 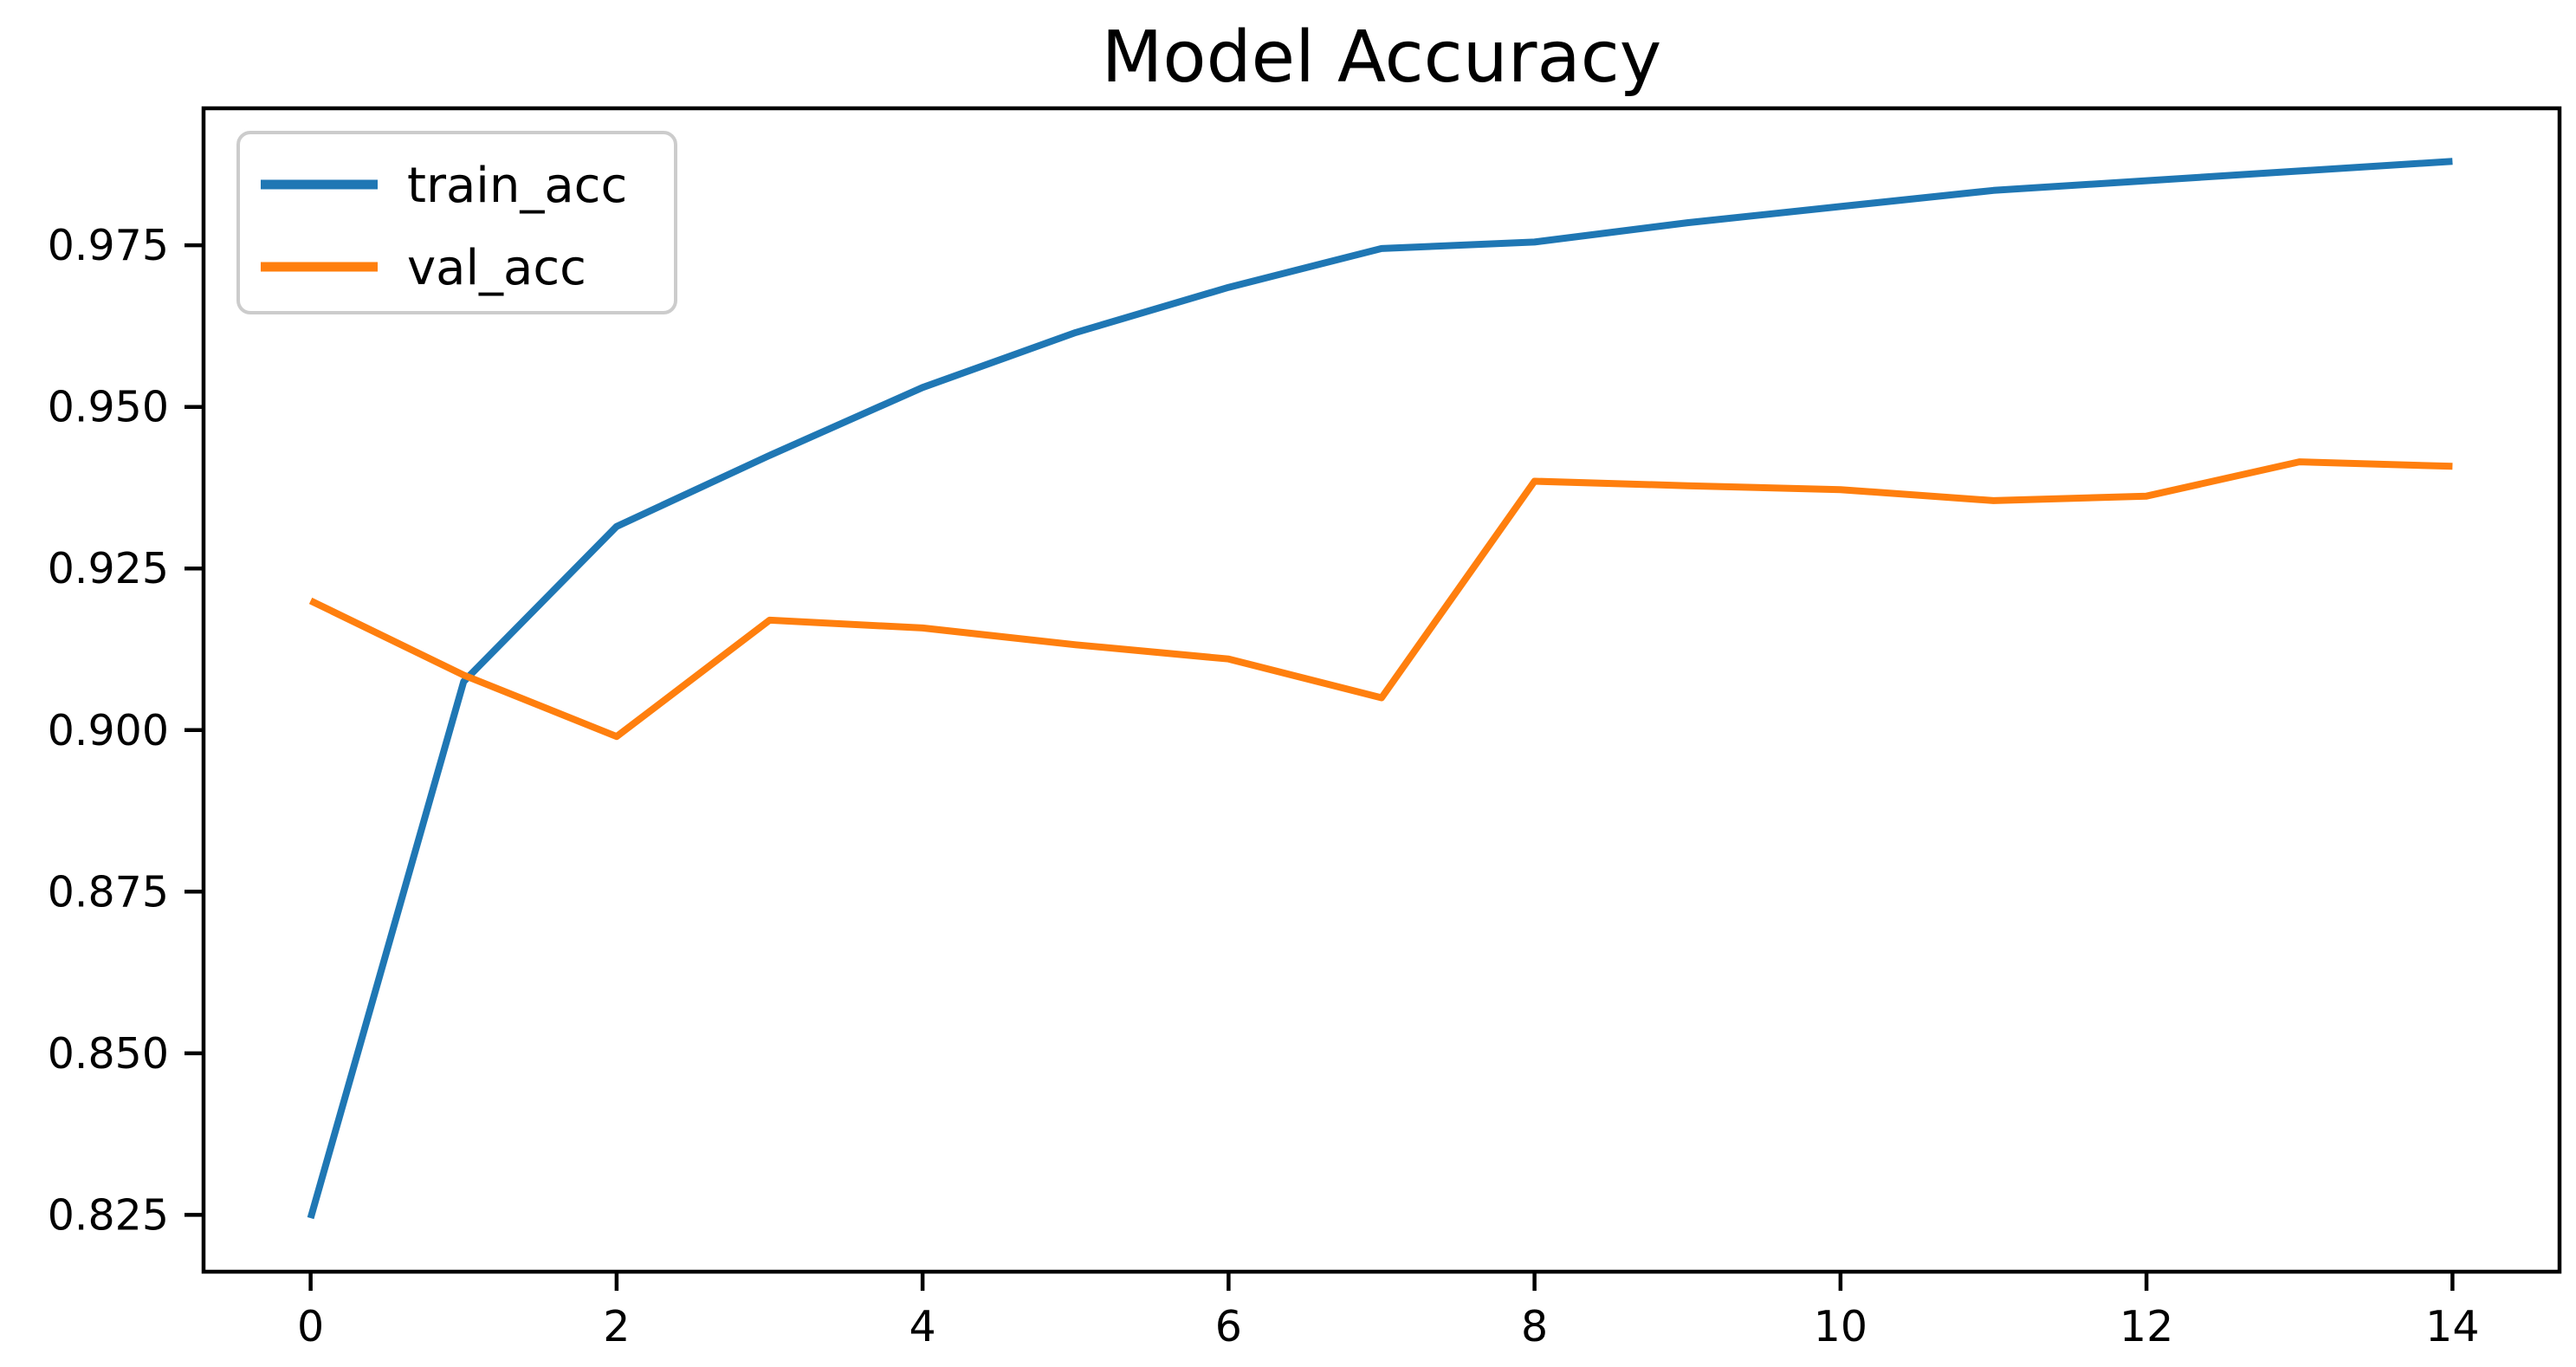 What do you see at coordinates (108, 245) in the screenshot?
I see `y-tick-label: 0.975` at bounding box center [108, 245].